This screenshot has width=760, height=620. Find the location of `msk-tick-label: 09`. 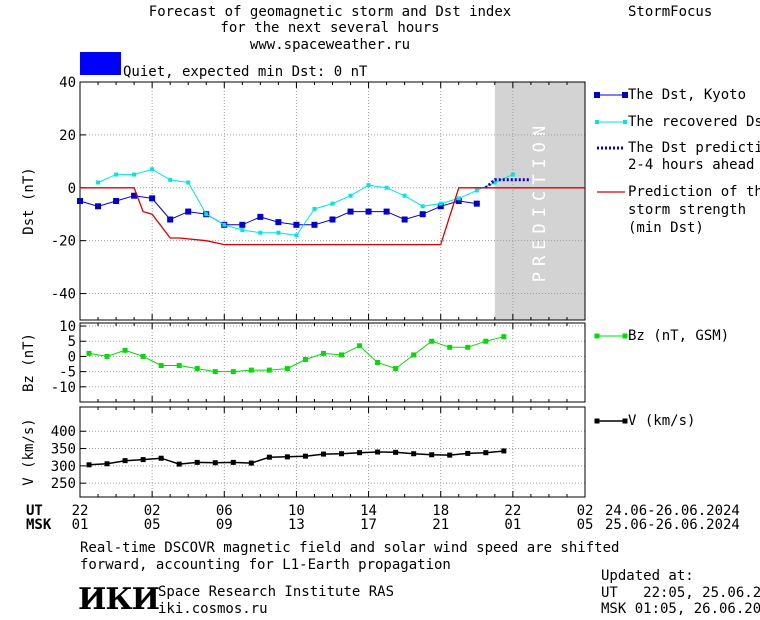

msk-tick-label: 09 is located at coordinates (224, 525).